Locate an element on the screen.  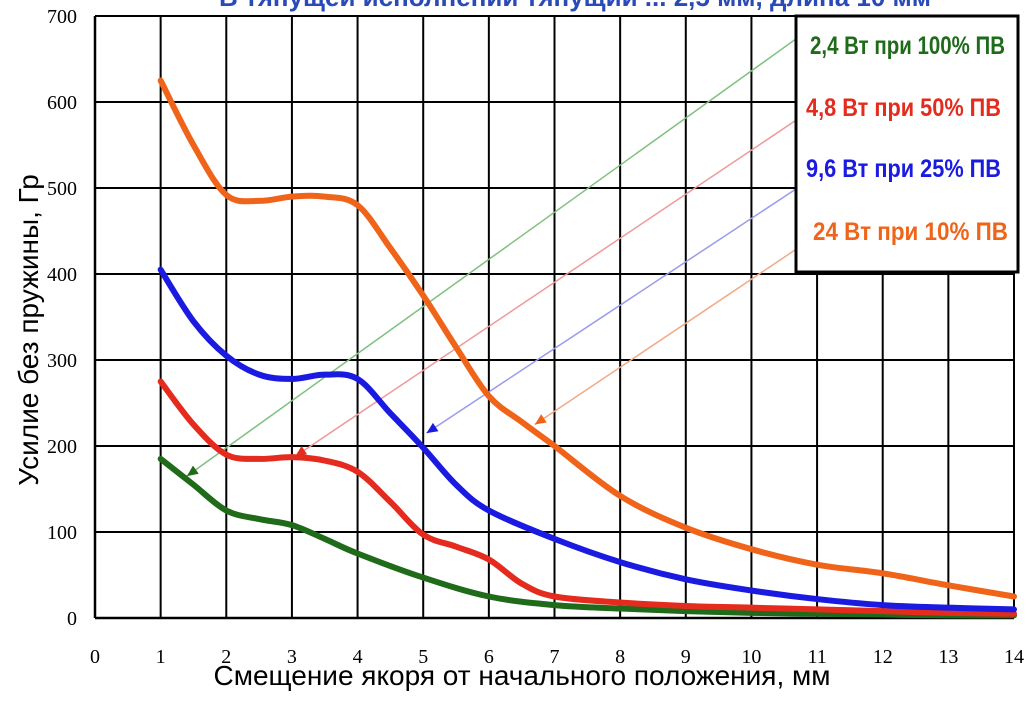
x-tick-label: 8 is located at coordinates (620, 657).